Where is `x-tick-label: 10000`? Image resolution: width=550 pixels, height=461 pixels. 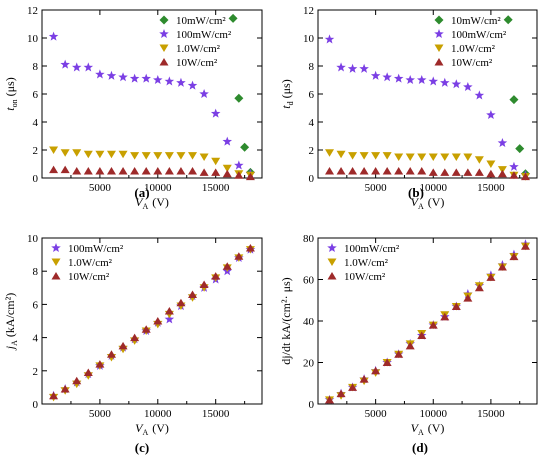 x-tick-label: 10000 is located at coordinates (434, 188).